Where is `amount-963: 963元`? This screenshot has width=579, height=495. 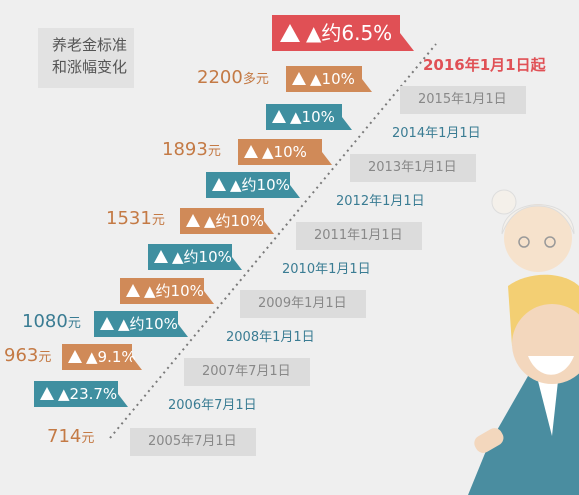
amount-963: 963元 is located at coordinates (28, 355).